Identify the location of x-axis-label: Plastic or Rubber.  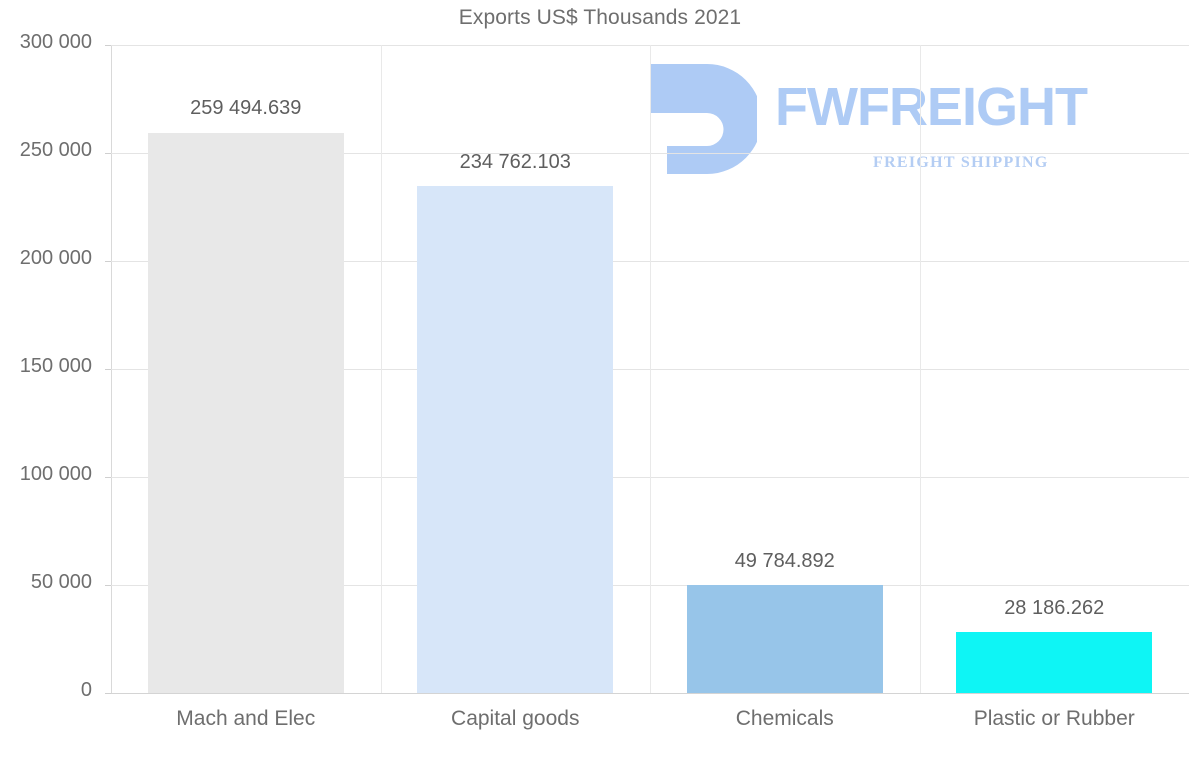
(1054, 718).